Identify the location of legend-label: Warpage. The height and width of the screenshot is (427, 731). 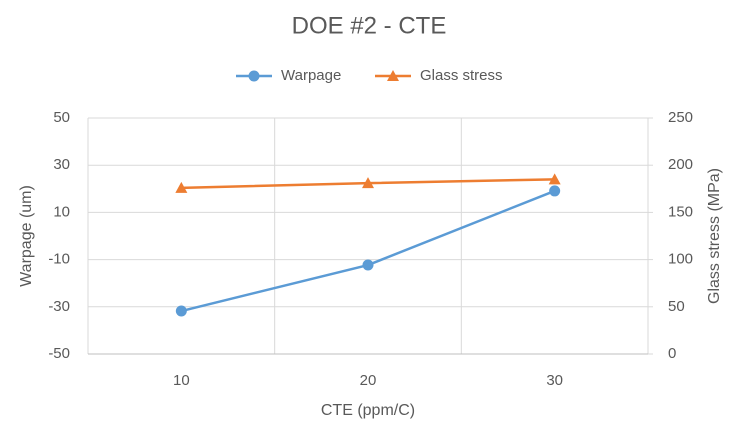
(311, 75).